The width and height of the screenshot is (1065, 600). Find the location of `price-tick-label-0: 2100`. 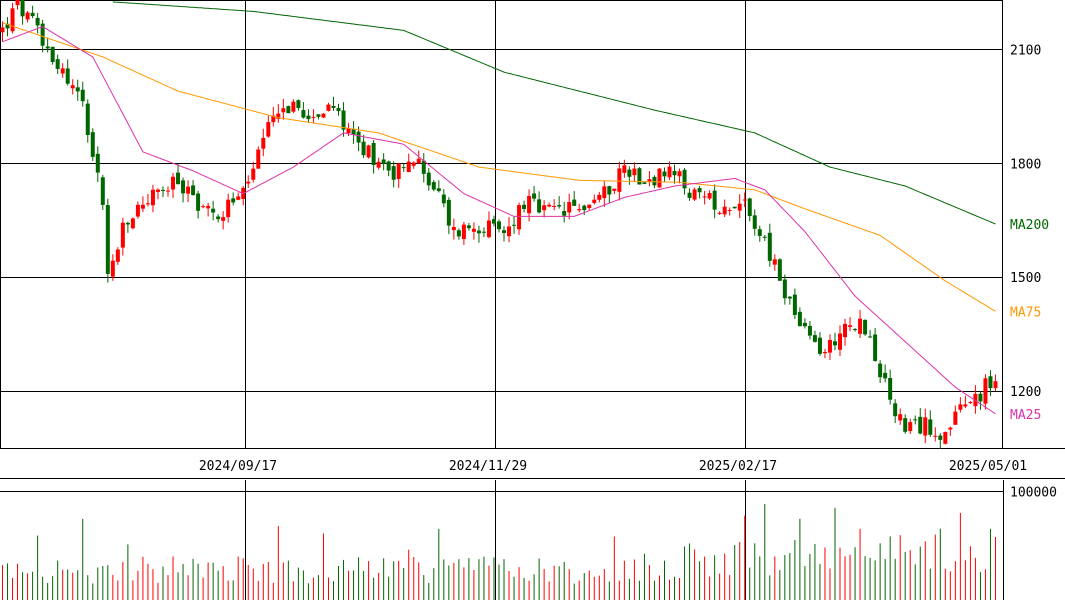

price-tick-label-0: 2100 is located at coordinates (1025, 50).